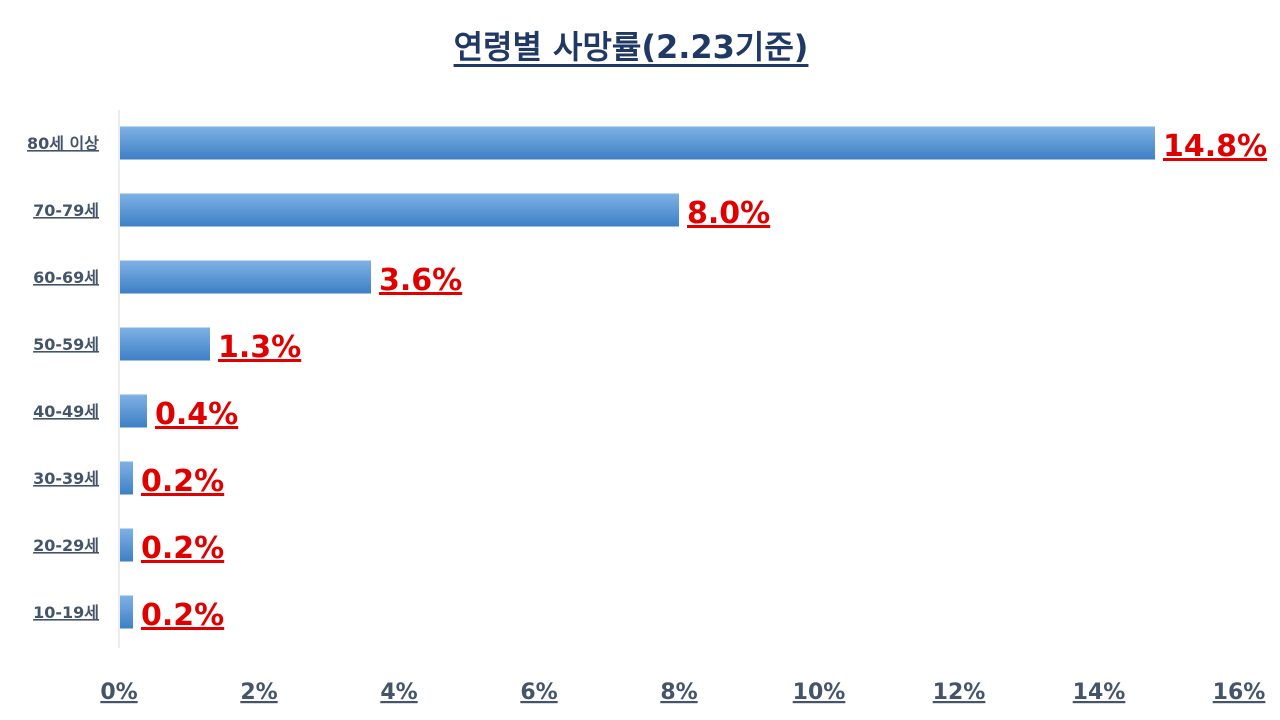  Describe the element at coordinates (1215, 146) in the screenshot. I see `data-label: 14.8%` at that location.